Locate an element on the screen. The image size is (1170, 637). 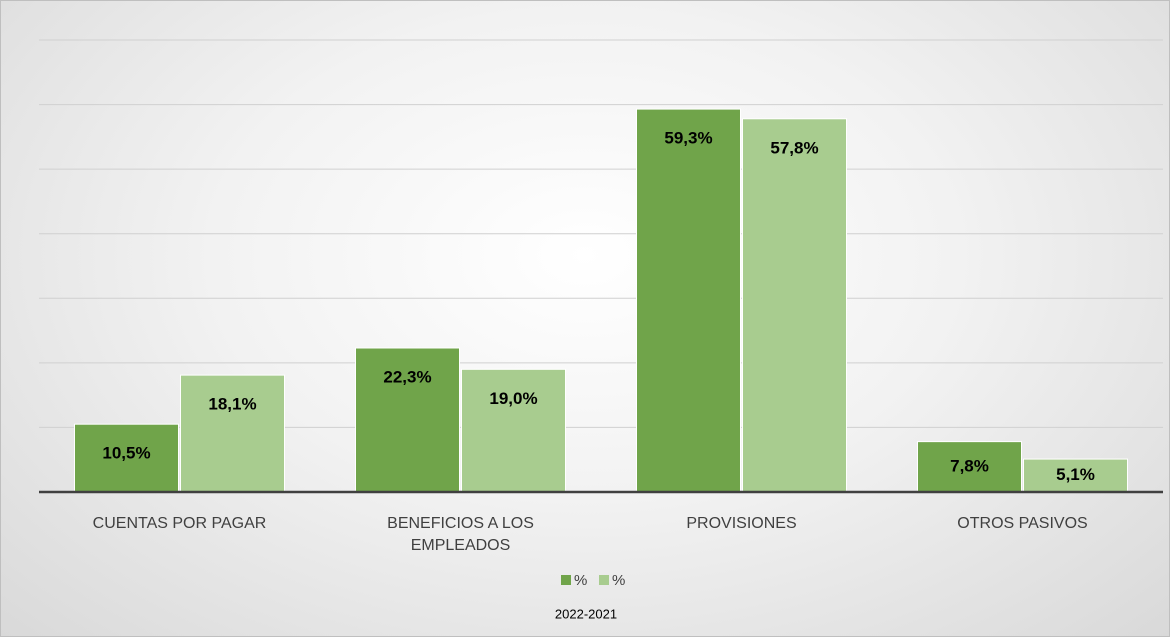
value-label: 7,8% is located at coordinates (969, 465).